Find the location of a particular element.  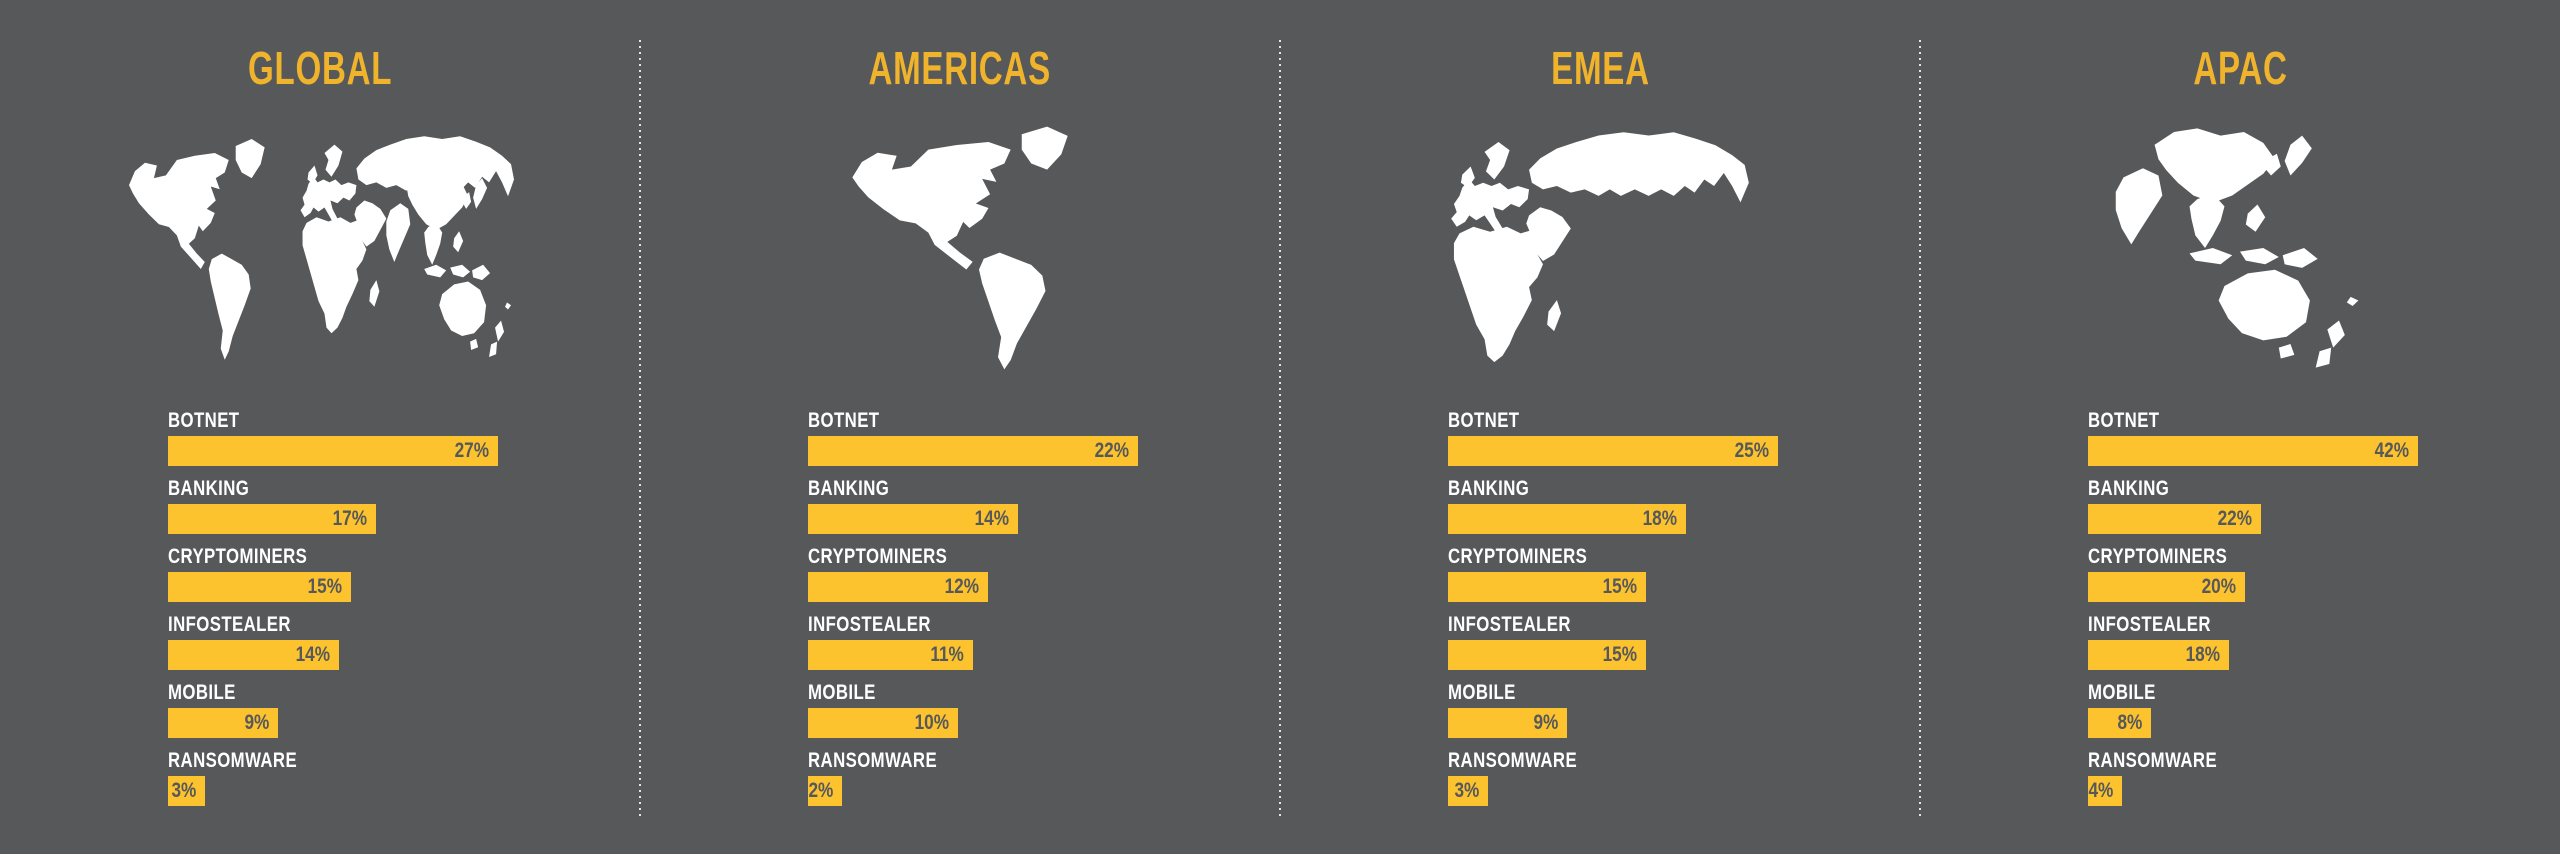

bar: 15% is located at coordinates (1547, 655).